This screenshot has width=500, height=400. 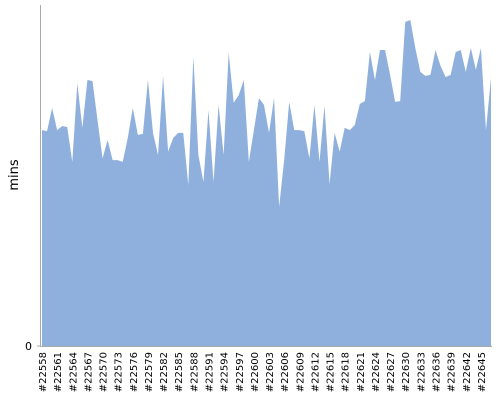 What do you see at coordinates (421, 372) in the screenshot?
I see `x-tick-label: #22633` at bounding box center [421, 372].